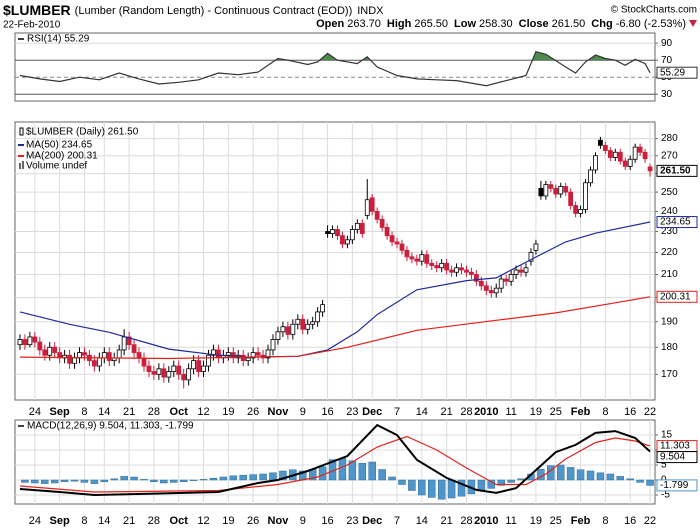 This screenshot has height=530, width=700. I want to click on legend-entry: Volume undef, so click(56, 166).